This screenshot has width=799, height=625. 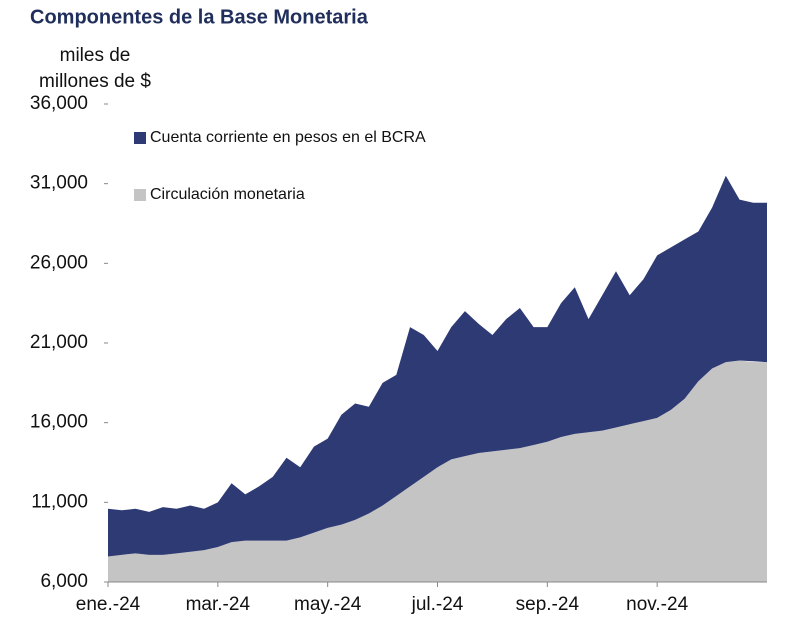 What do you see at coordinates (95, 55) in the screenshot?
I see `y-axis-label: miles de` at bounding box center [95, 55].